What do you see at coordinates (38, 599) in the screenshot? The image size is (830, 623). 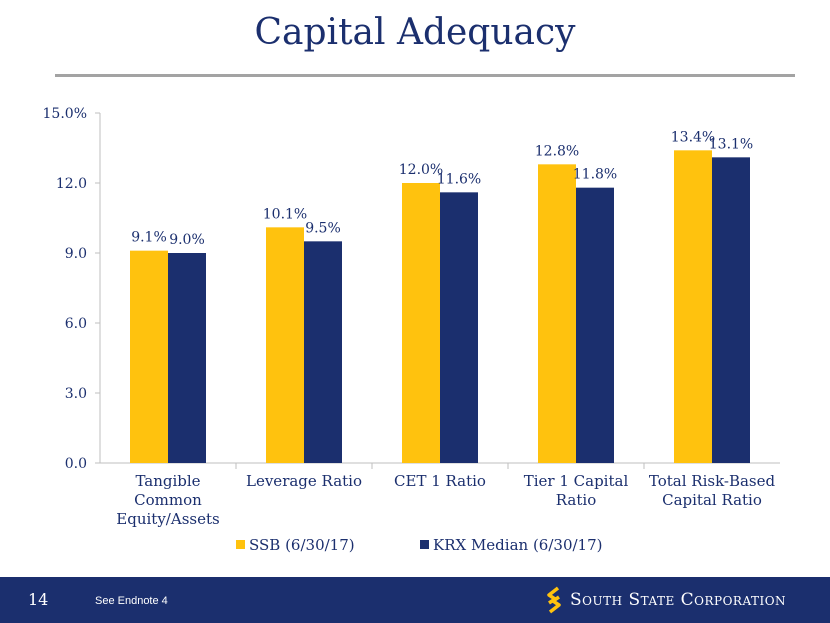 I see `page-number: 14` at bounding box center [38, 599].